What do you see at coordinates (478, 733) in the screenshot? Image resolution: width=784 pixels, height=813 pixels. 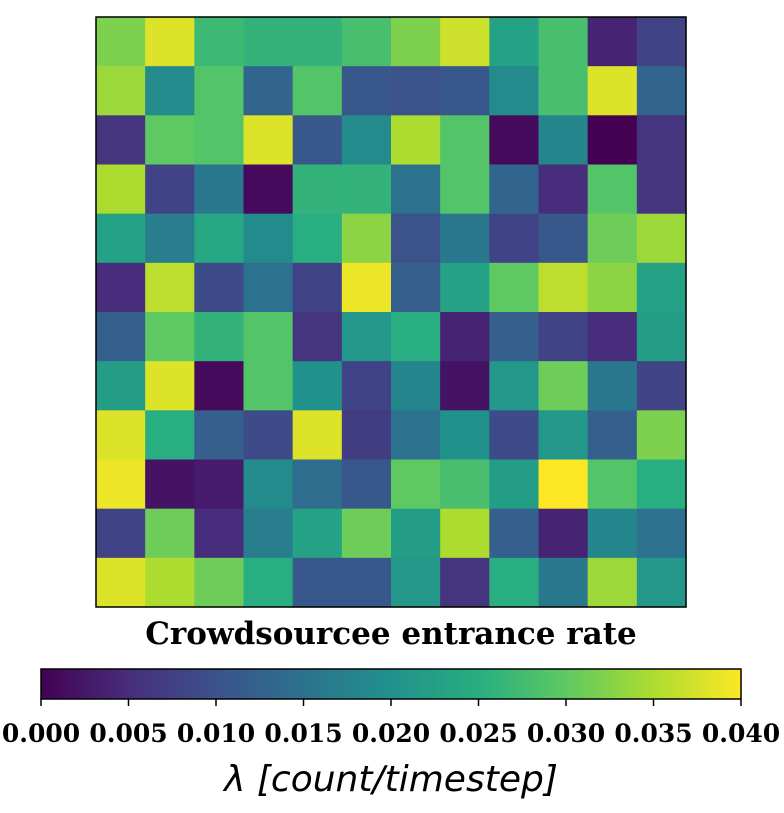 I see `colorbar-tick-label: 0.025` at bounding box center [478, 733].